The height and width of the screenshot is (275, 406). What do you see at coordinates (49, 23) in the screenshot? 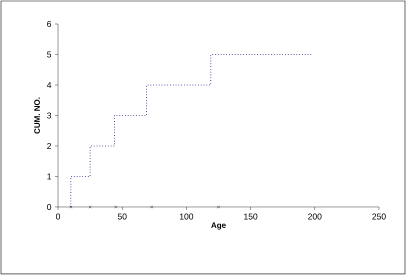
I see `y-tick-label: 6` at bounding box center [49, 23].